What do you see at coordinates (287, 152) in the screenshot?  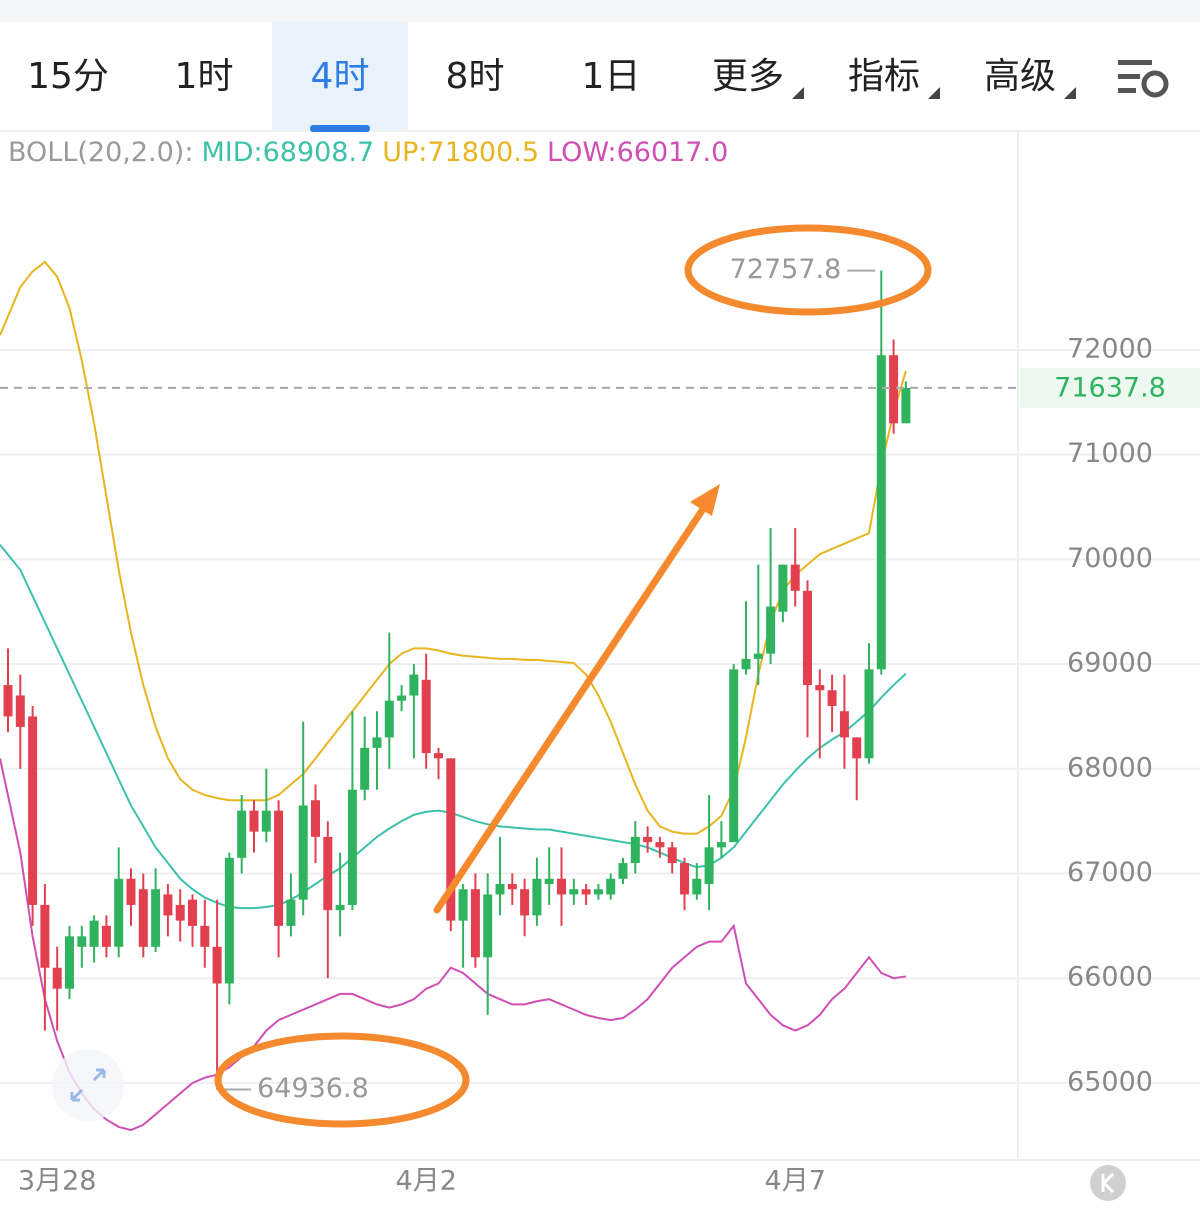 I see `legend-item: MID:68908.7` at bounding box center [287, 152].